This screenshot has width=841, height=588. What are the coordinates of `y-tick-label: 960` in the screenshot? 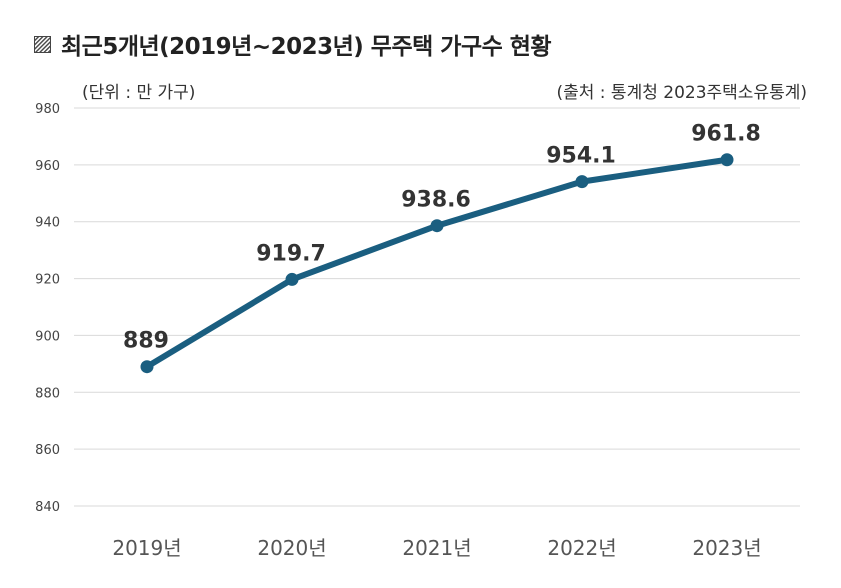 It's located at (47, 166).